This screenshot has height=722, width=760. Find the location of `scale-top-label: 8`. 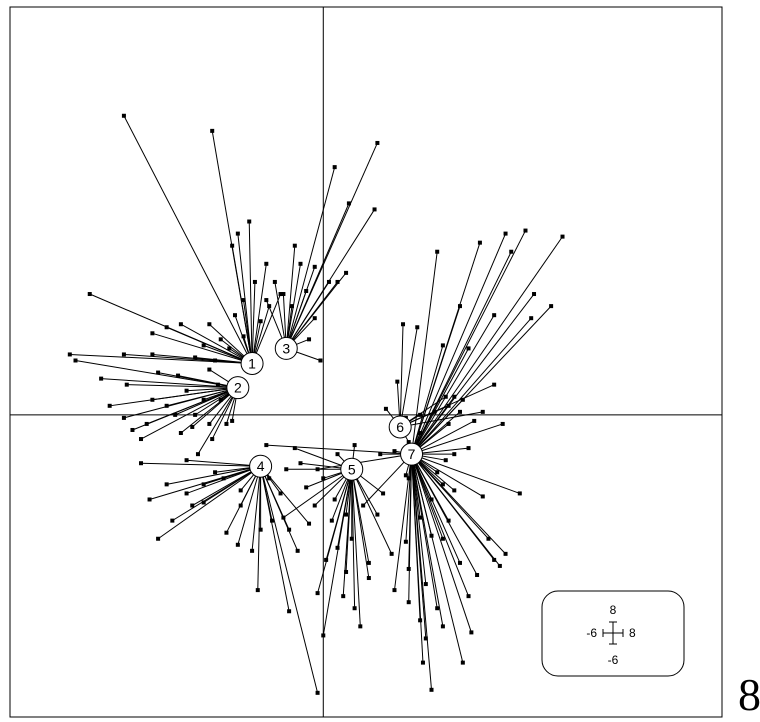

scale-top-label: 8 is located at coordinates (613, 610).